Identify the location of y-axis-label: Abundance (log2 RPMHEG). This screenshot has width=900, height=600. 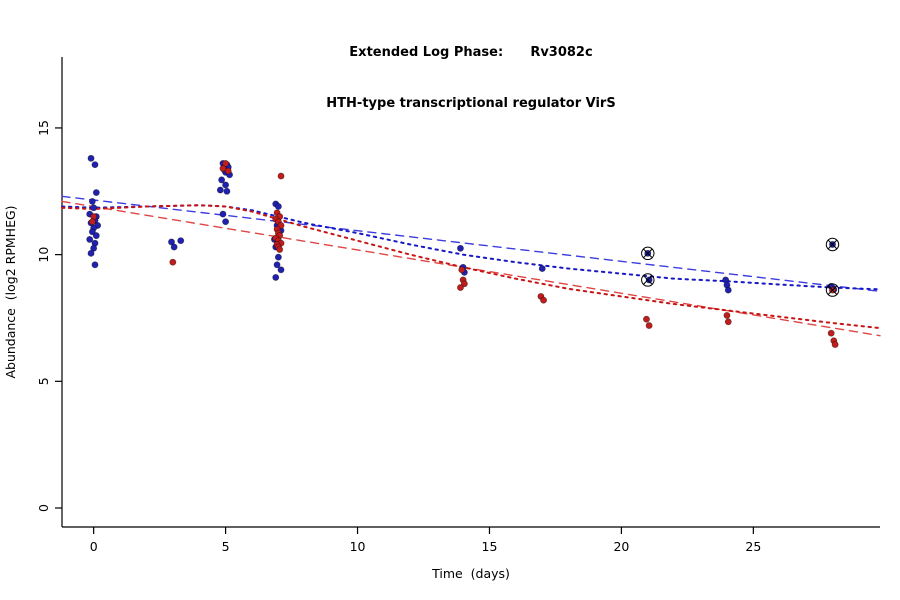
(10, 291).